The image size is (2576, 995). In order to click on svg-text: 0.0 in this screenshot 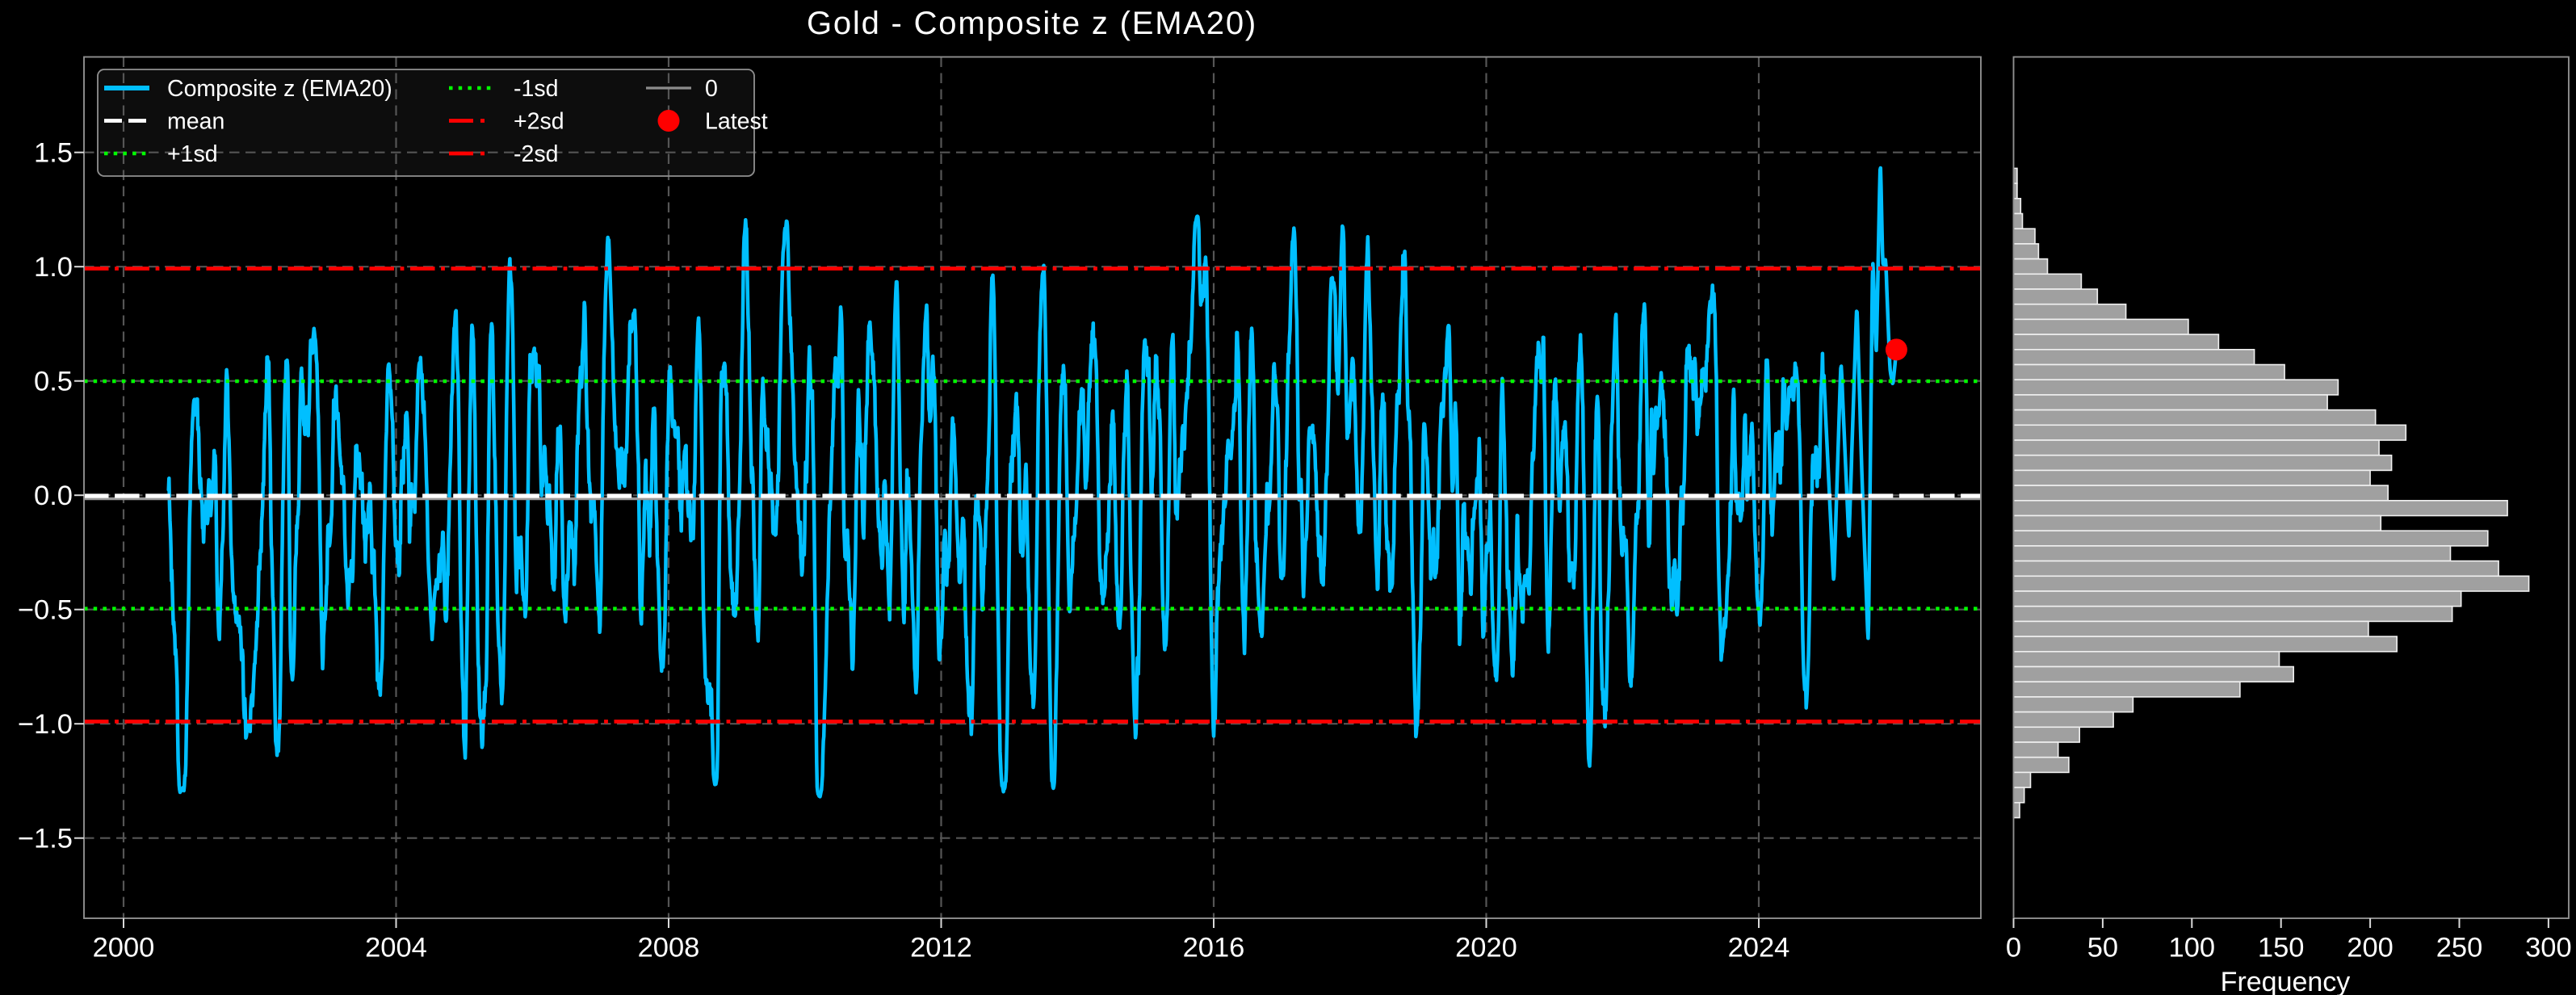, I will do `click(54, 496)`.